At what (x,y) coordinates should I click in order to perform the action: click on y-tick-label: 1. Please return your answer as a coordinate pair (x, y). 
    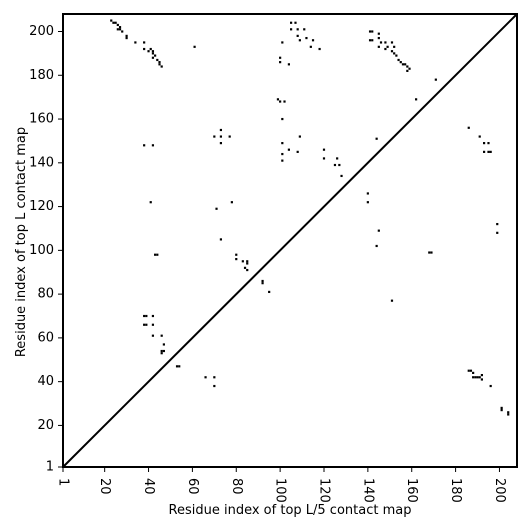
    Looking at the image, I should click on (50, 467).